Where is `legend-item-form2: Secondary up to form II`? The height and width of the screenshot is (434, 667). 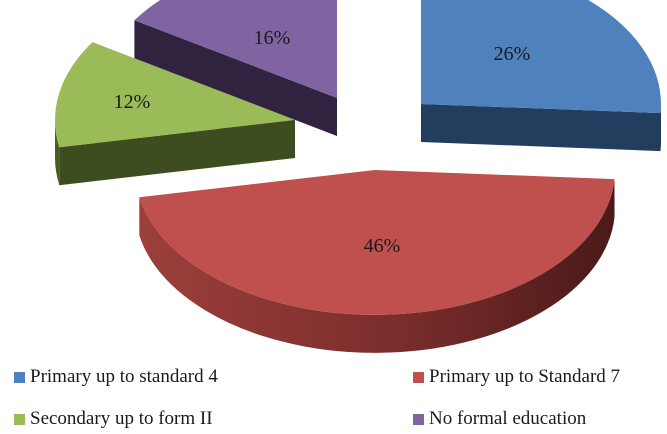
legend-item-form2: Secondary up to form II is located at coordinates (113, 419).